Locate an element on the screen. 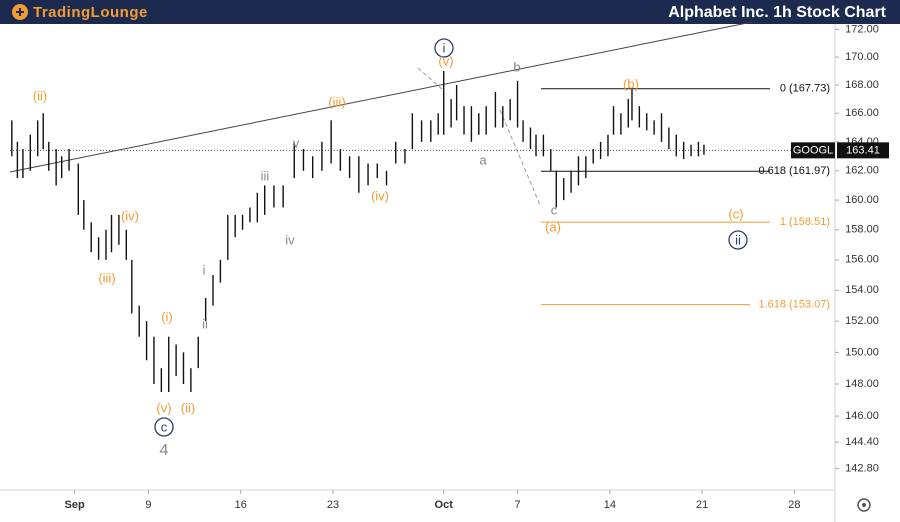 The height and width of the screenshot is (522, 900). y-tick-label: 152.00 is located at coordinates (862, 321).